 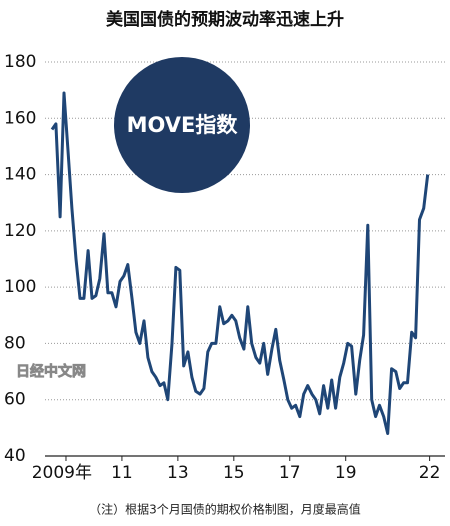 What do you see at coordinates (346, 473) in the screenshot?
I see `x-tick-label: 19` at bounding box center [346, 473].